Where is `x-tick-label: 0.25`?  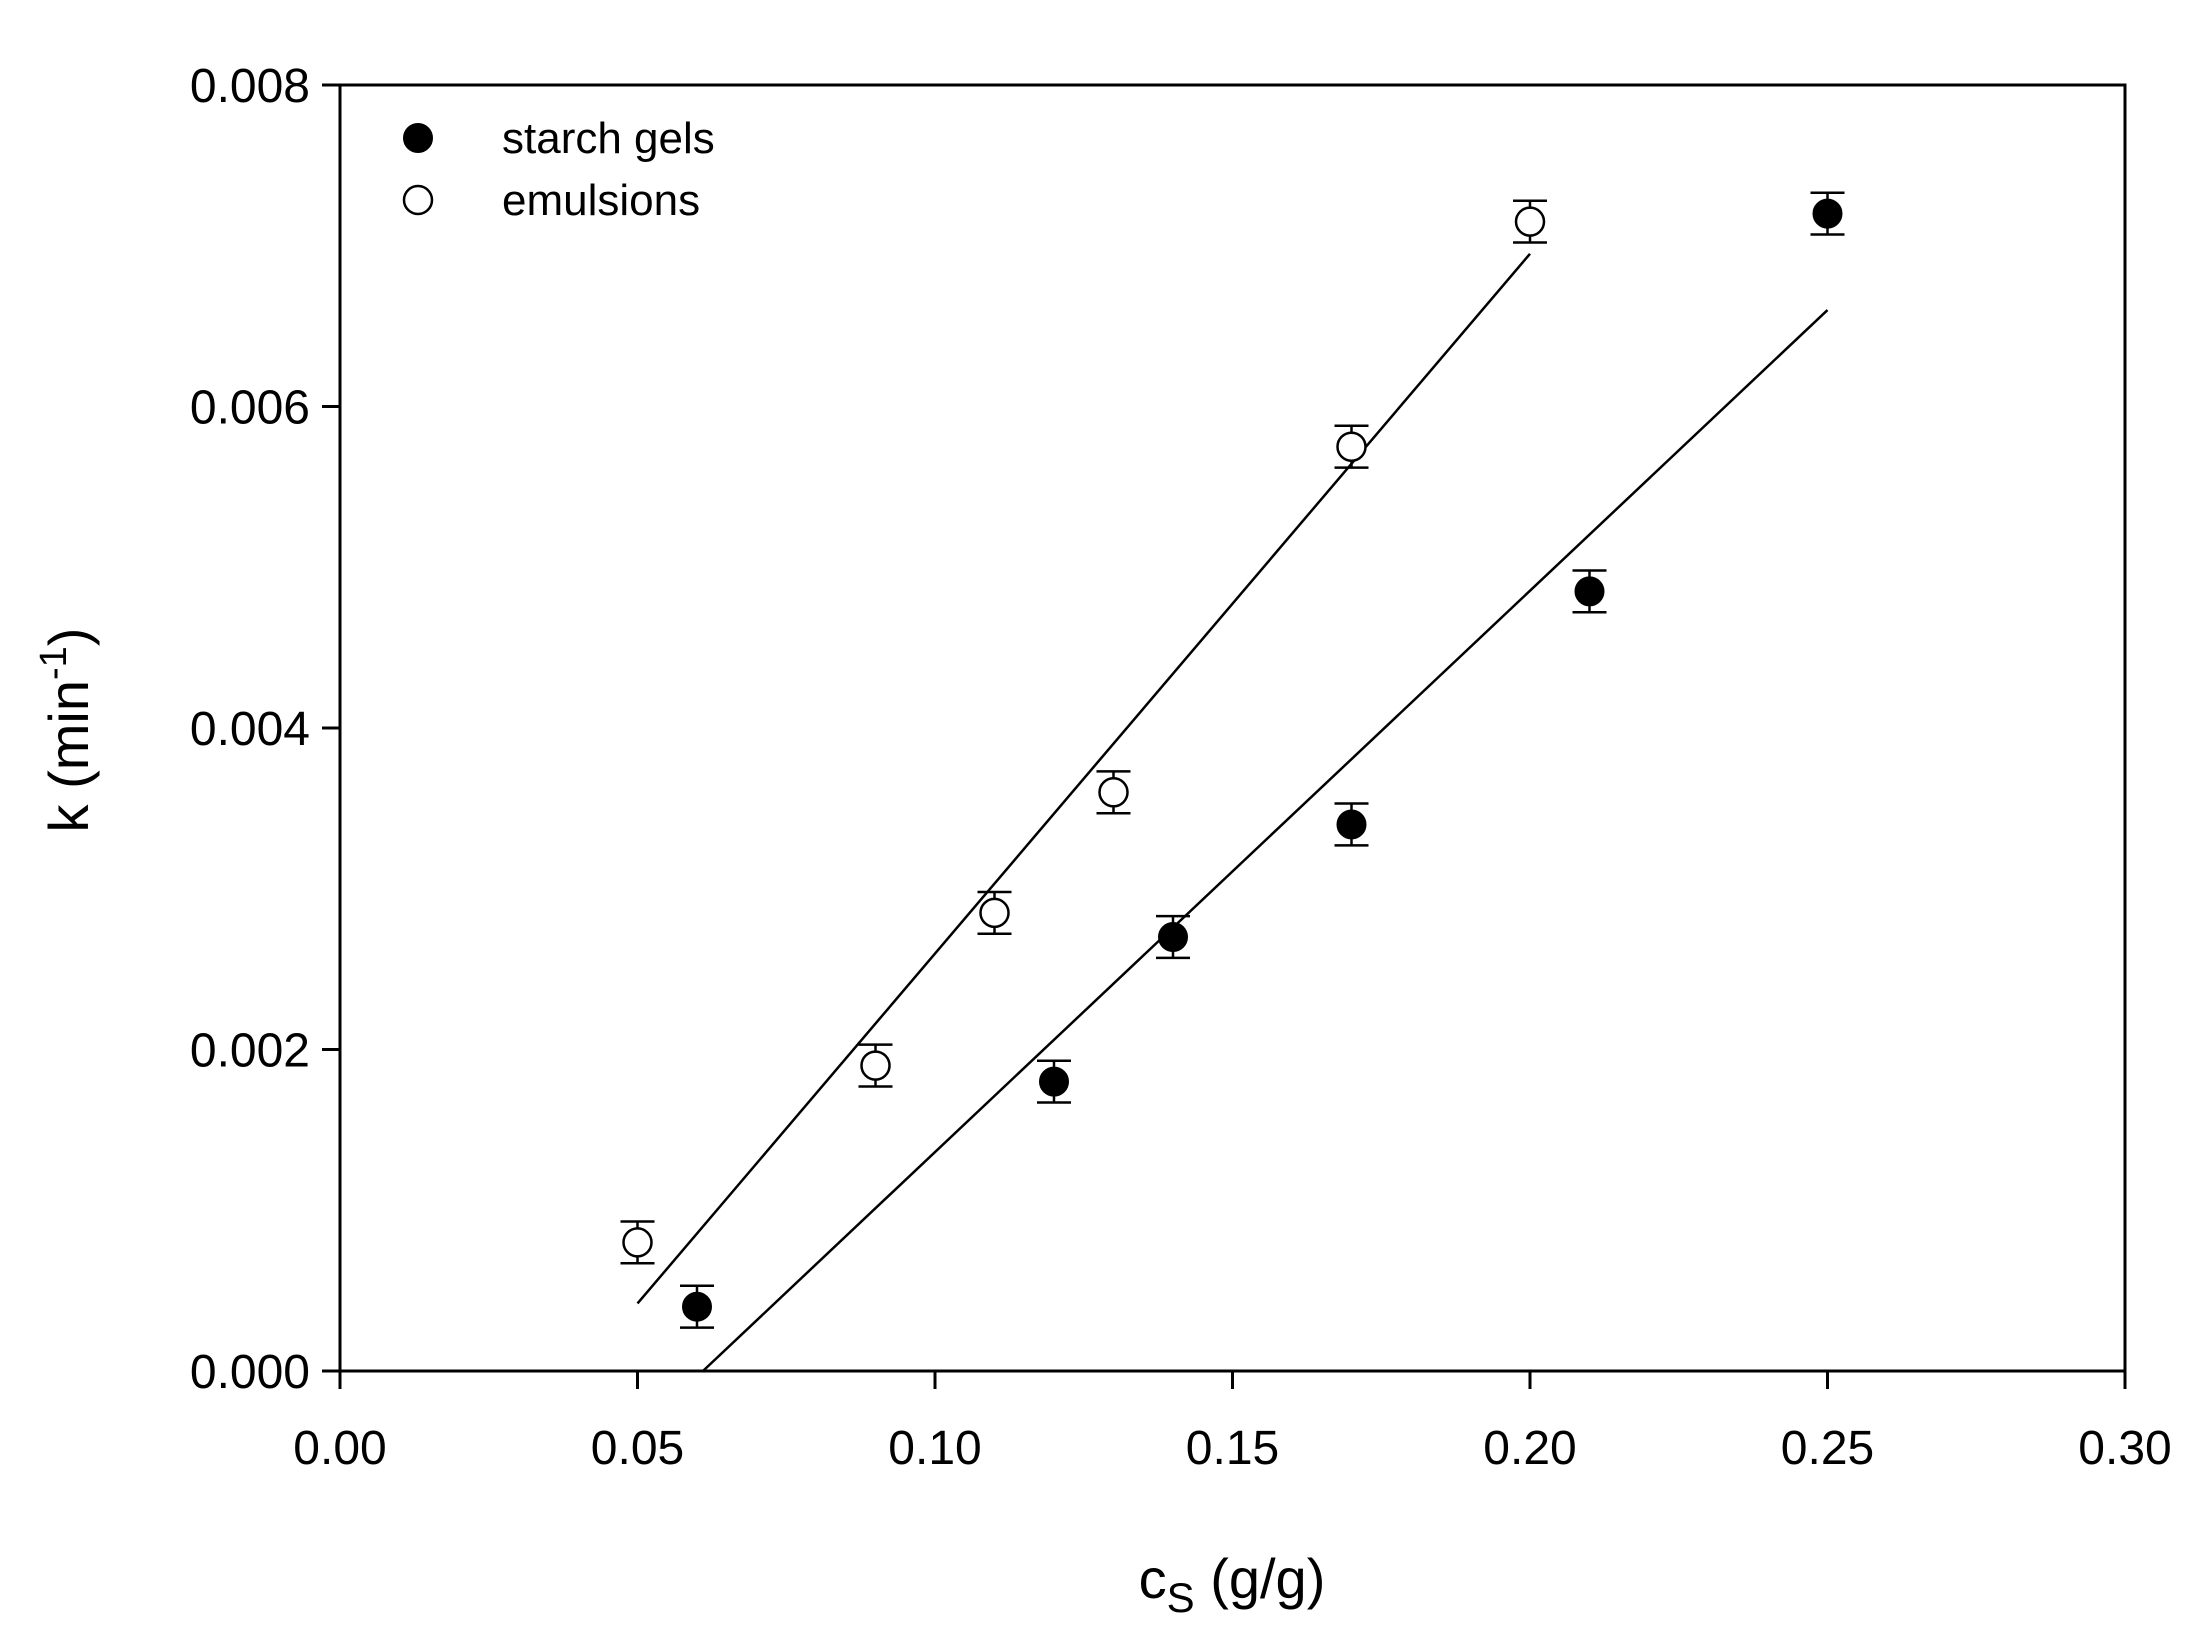 x-tick-label: 0.25 is located at coordinates (1827, 1448).